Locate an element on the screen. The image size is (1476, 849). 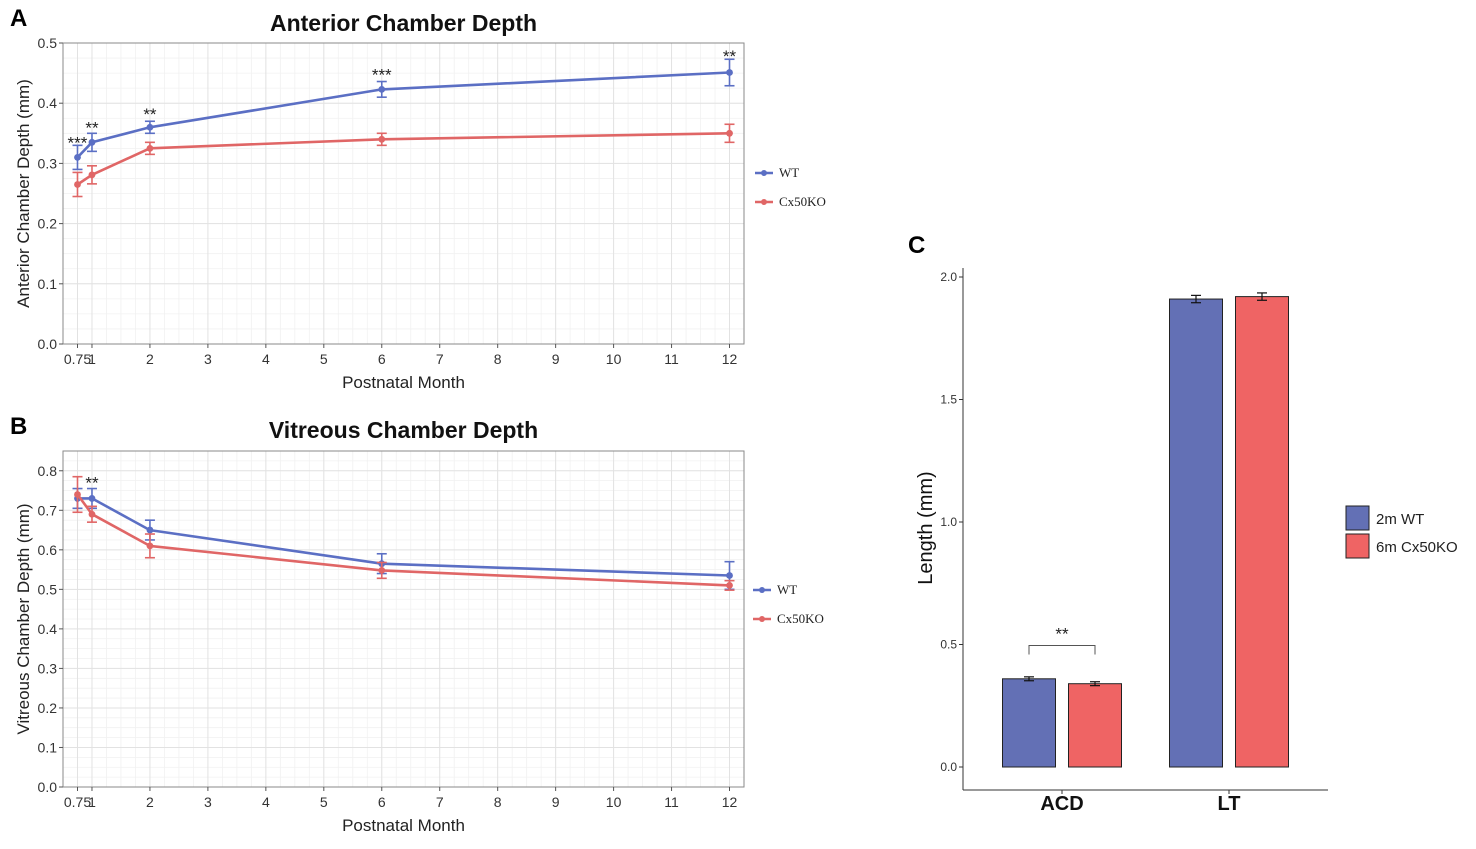
legend-label: Cx50KO is located at coordinates (800, 618).